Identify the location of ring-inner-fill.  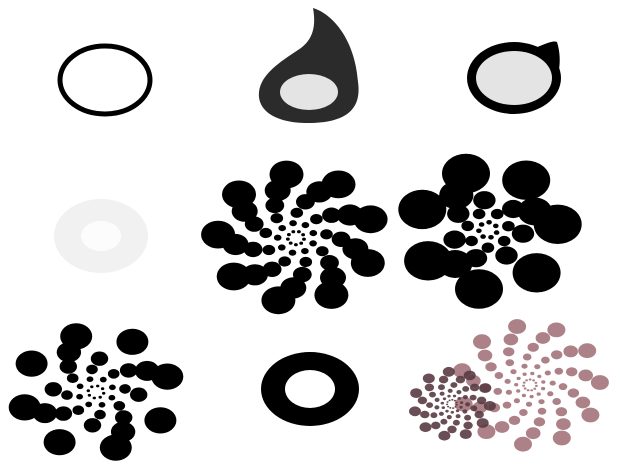
(514, 78).